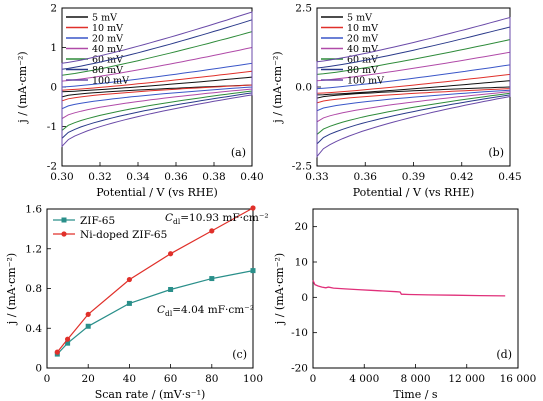 Image resolution: width=543 pixels, height=401 pixels. Describe the element at coordinates (415, 394) in the screenshot. I see `x-axis-label: Time / s` at that location.